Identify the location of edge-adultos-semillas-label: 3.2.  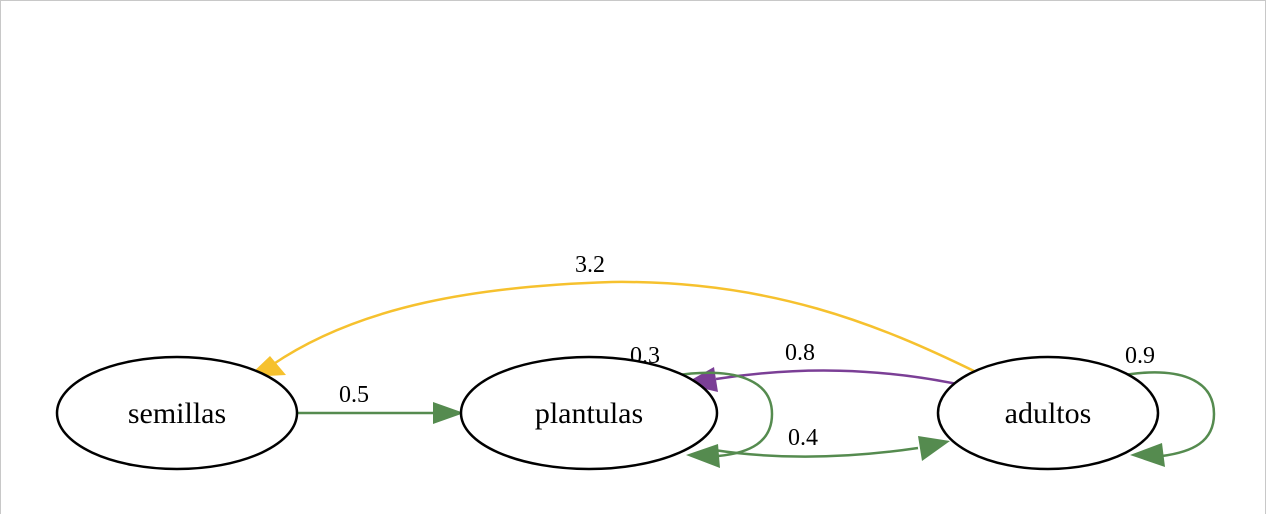
(590, 265).